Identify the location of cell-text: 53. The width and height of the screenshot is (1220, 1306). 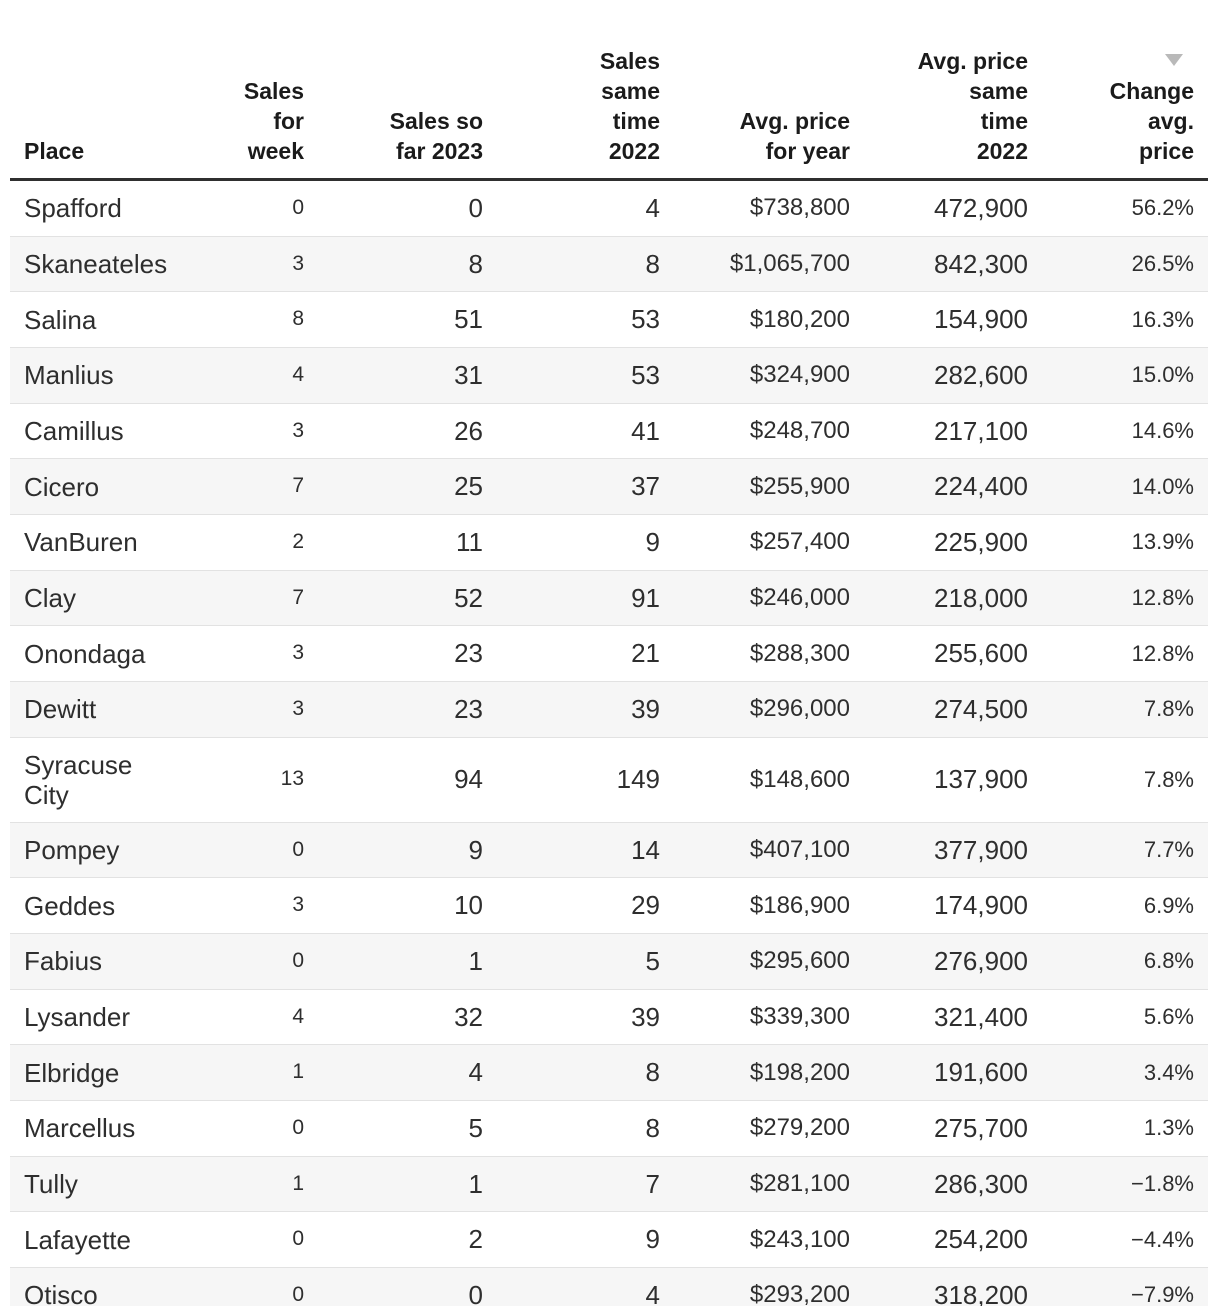
(645, 375).